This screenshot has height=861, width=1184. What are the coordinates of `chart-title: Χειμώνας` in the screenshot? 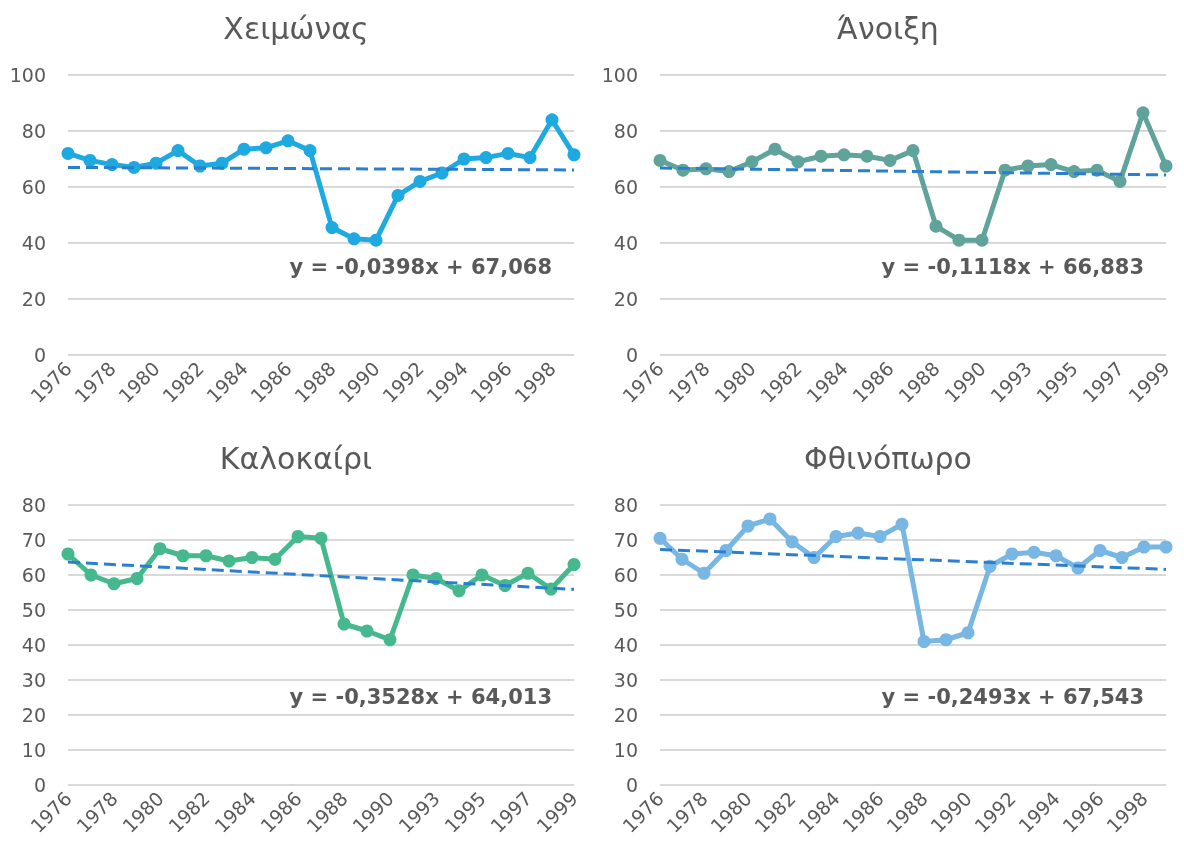 It's located at (296, 28).